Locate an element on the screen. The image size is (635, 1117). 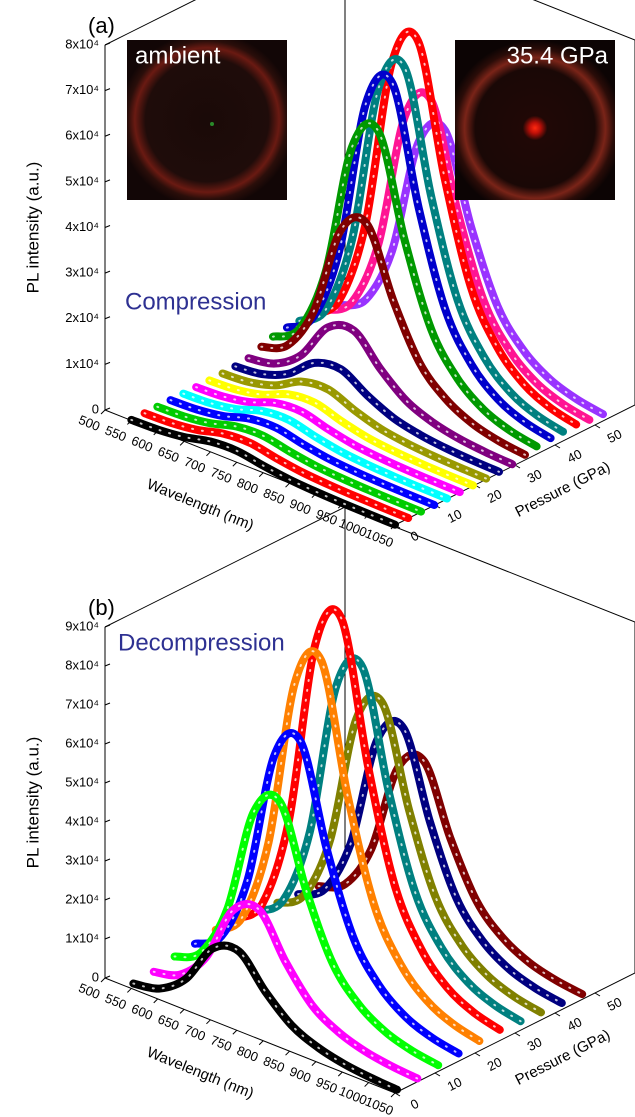
inset-spot is located at coordinates (212, 124).